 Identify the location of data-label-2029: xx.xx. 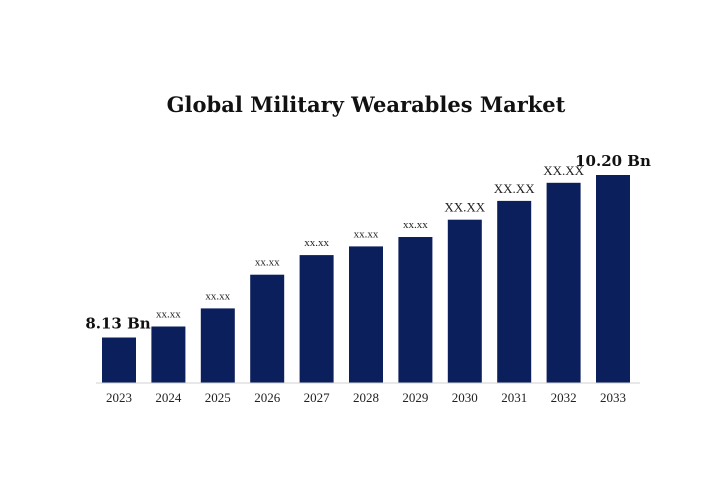
(415, 225).